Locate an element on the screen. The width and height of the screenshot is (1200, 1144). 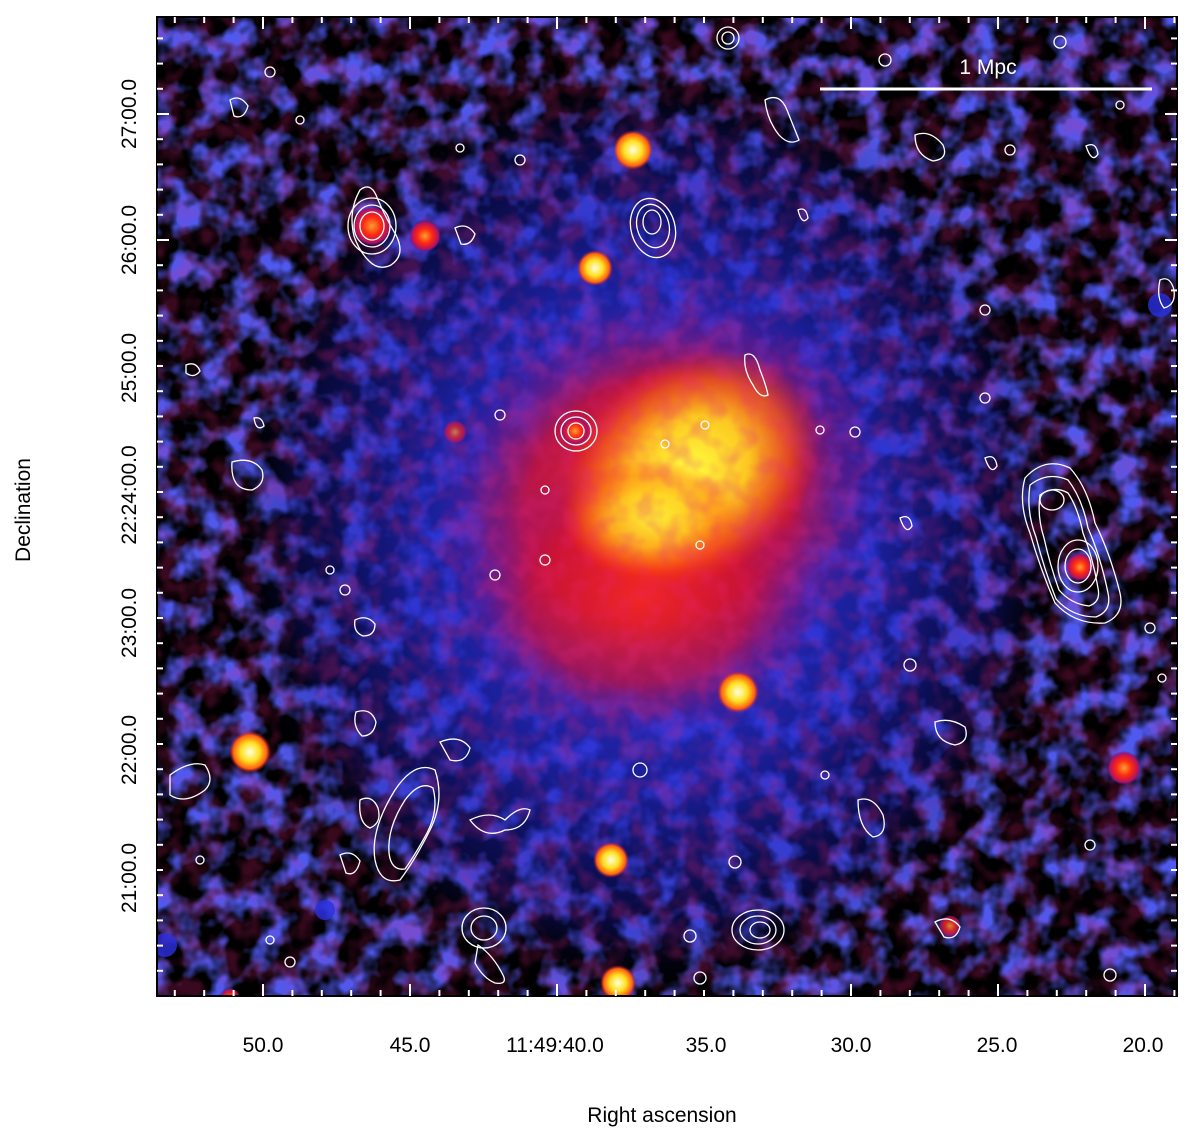
x-tick-label: 35.0 is located at coordinates (706, 1045).